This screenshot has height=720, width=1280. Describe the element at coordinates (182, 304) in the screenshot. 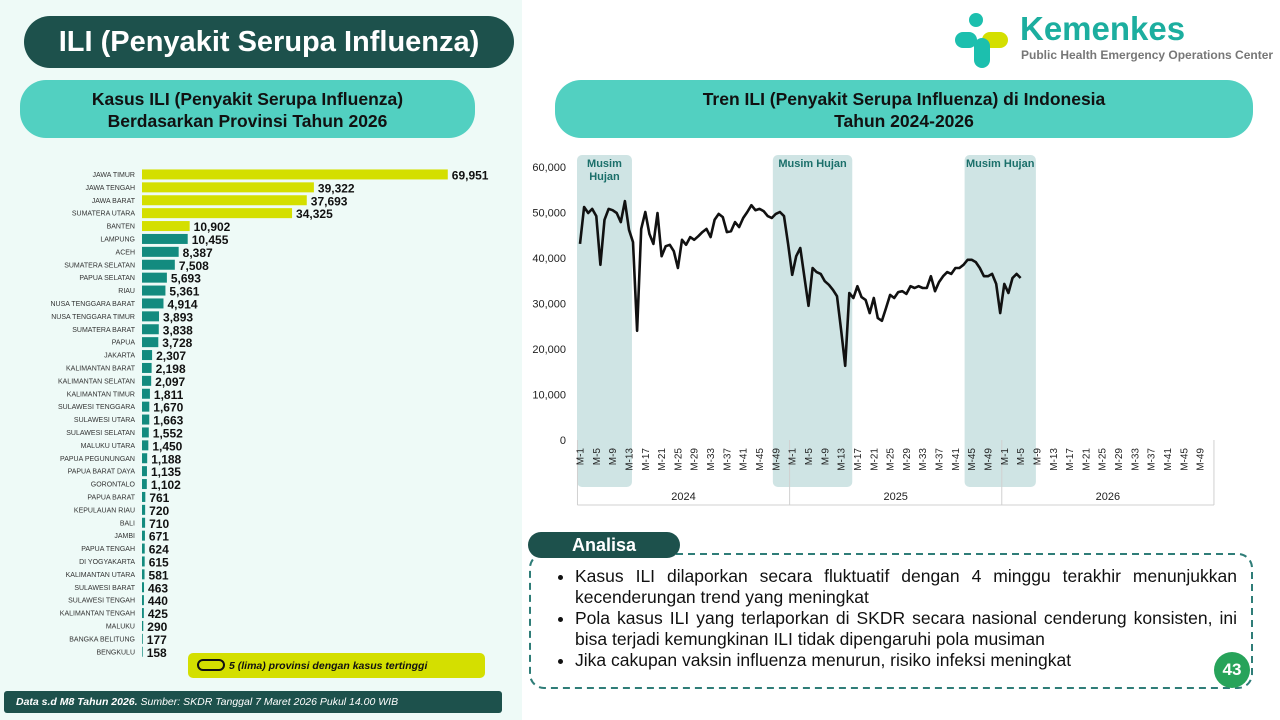

I see `value-label: 4,914` at that location.